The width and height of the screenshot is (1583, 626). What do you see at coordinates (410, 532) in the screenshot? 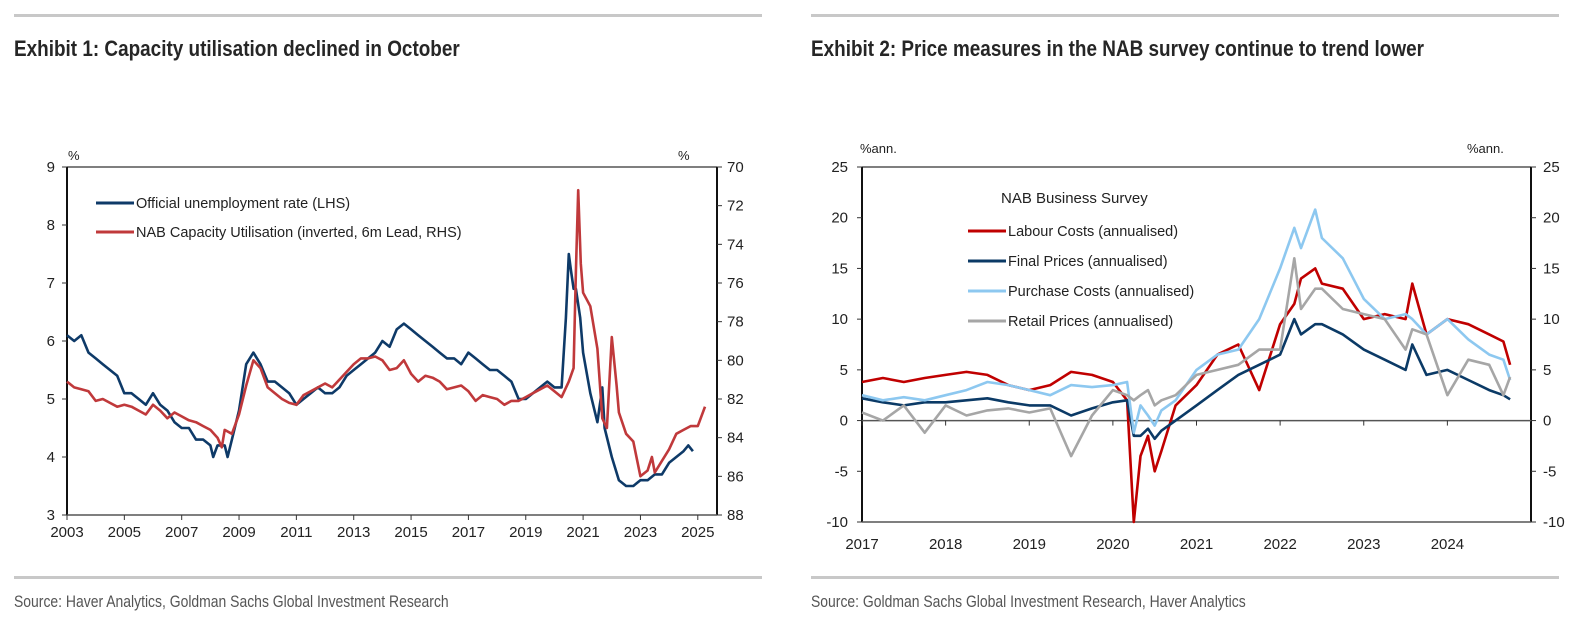
I see `x-tick-label: 2015` at bounding box center [410, 532].